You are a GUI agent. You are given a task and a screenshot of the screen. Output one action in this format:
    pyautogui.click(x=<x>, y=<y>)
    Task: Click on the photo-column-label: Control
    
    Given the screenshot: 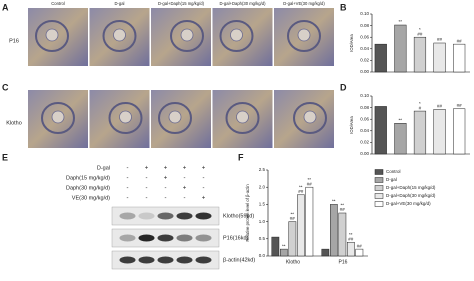 What is the action you would take?
    pyautogui.click(x=58, y=3)
    